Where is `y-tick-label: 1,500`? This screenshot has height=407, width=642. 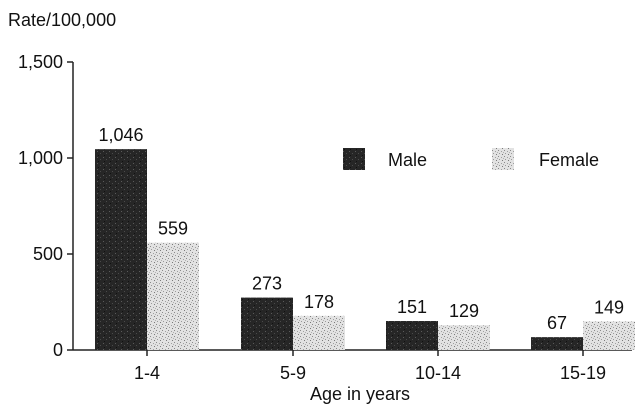
y-tick-label: 1,500 is located at coordinates (40, 62).